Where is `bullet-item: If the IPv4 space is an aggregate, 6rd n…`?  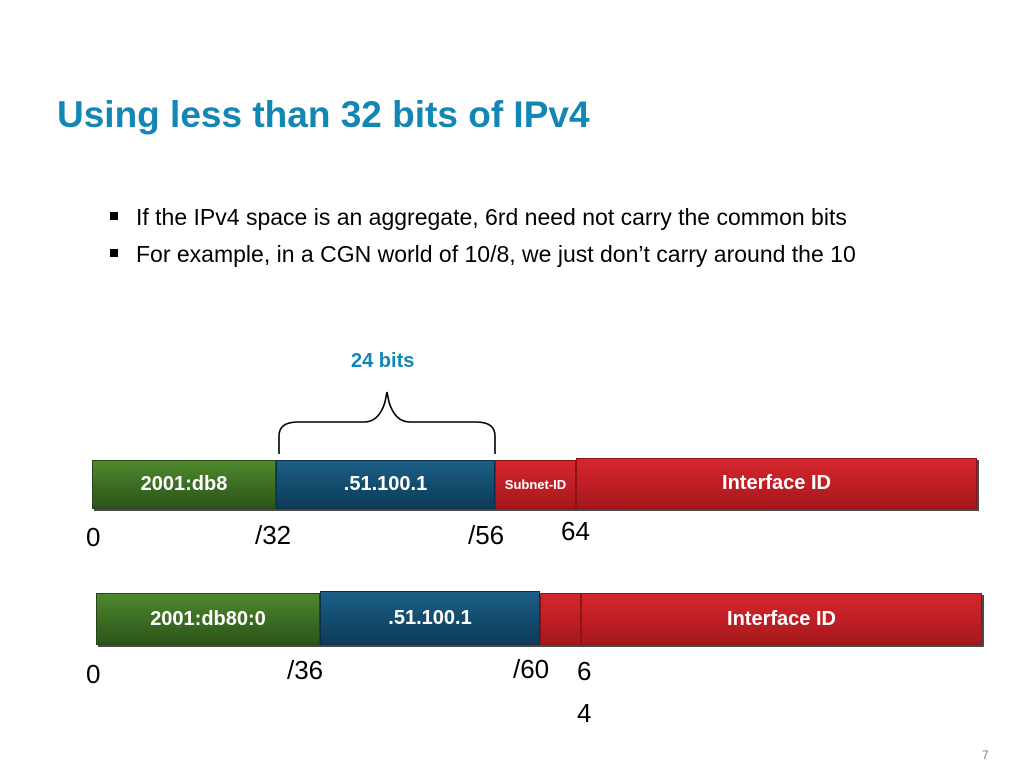 bullet-item: If the IPv4 space is an aggregate, 6rd n… is located at coordinates (528, 217).